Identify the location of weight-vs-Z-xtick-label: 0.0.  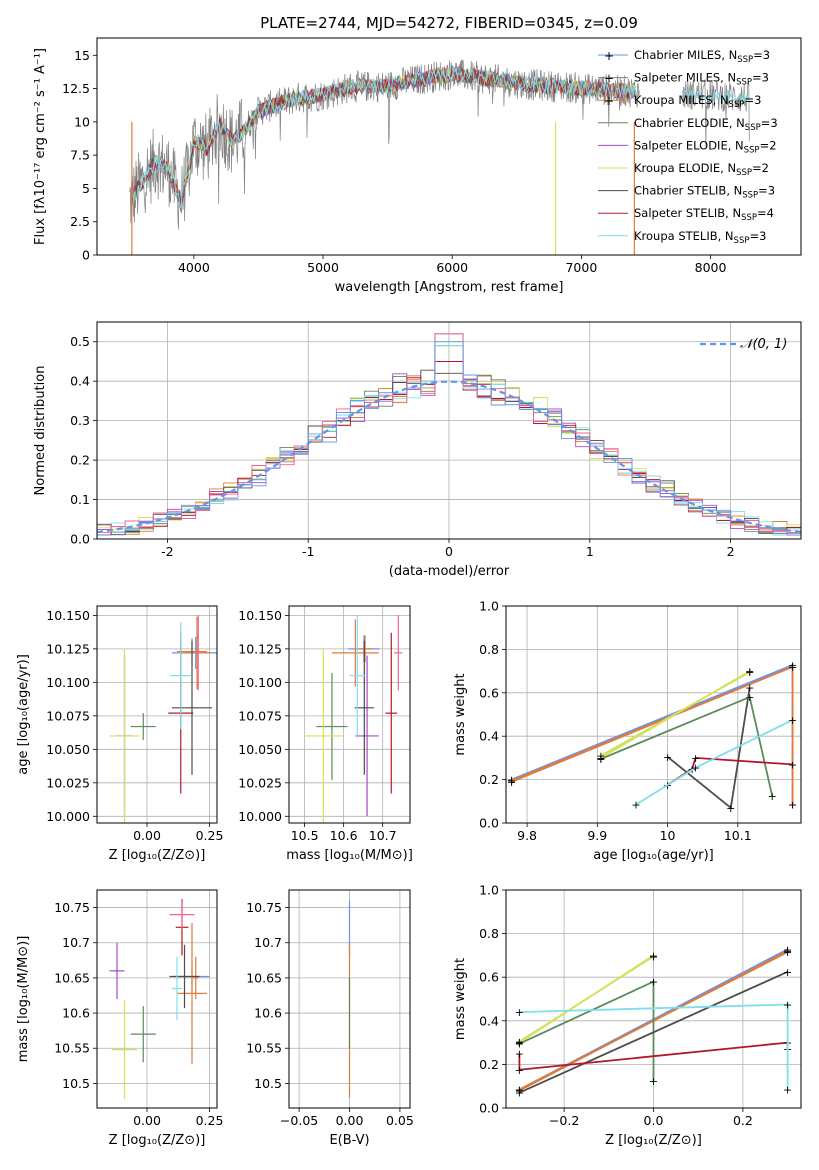
(654, 1120).